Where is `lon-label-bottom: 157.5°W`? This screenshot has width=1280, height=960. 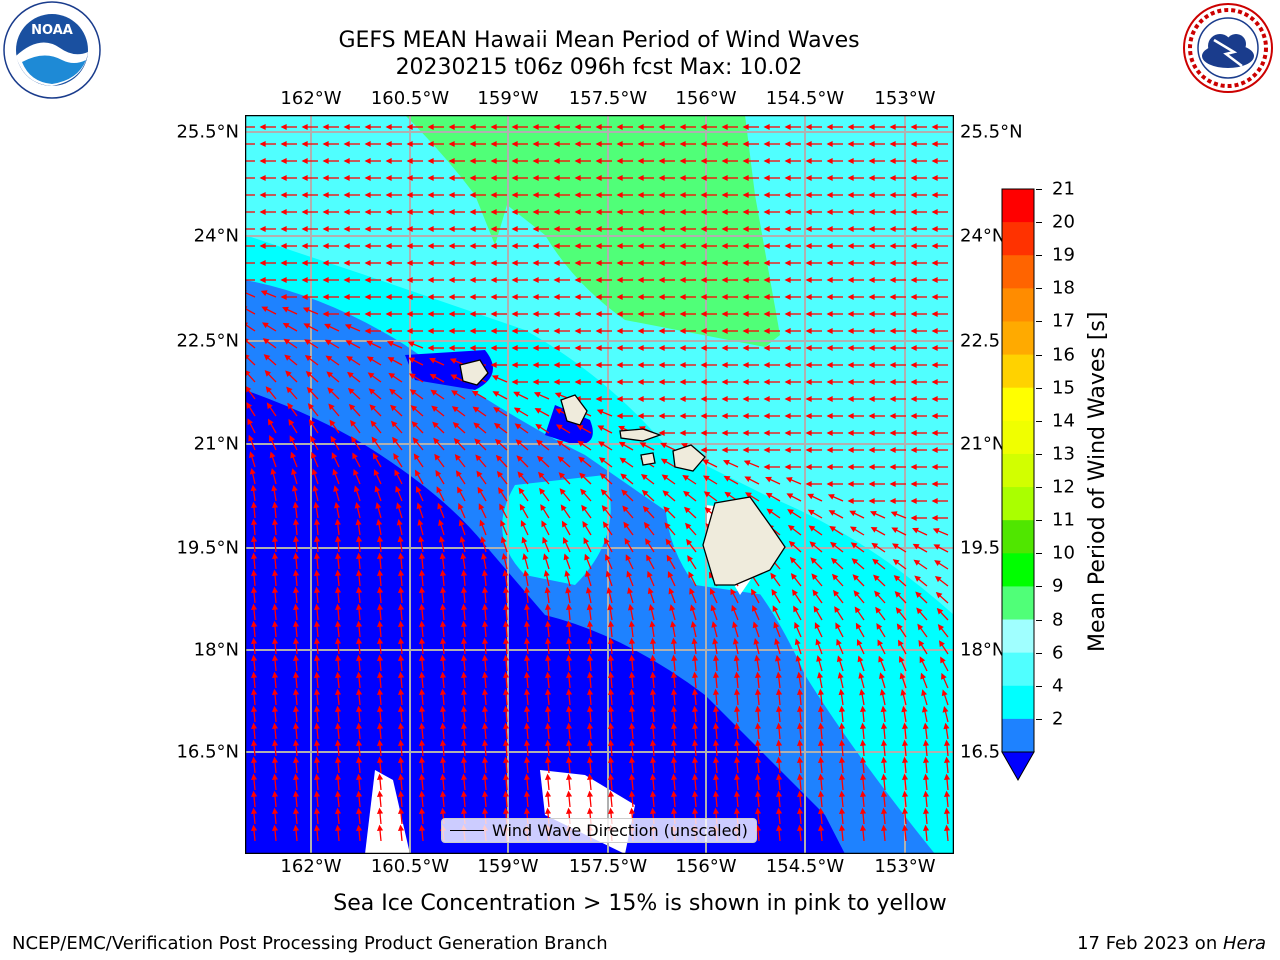
lon-label-bottom: 157.5°W is located at coordinates (608, 866).